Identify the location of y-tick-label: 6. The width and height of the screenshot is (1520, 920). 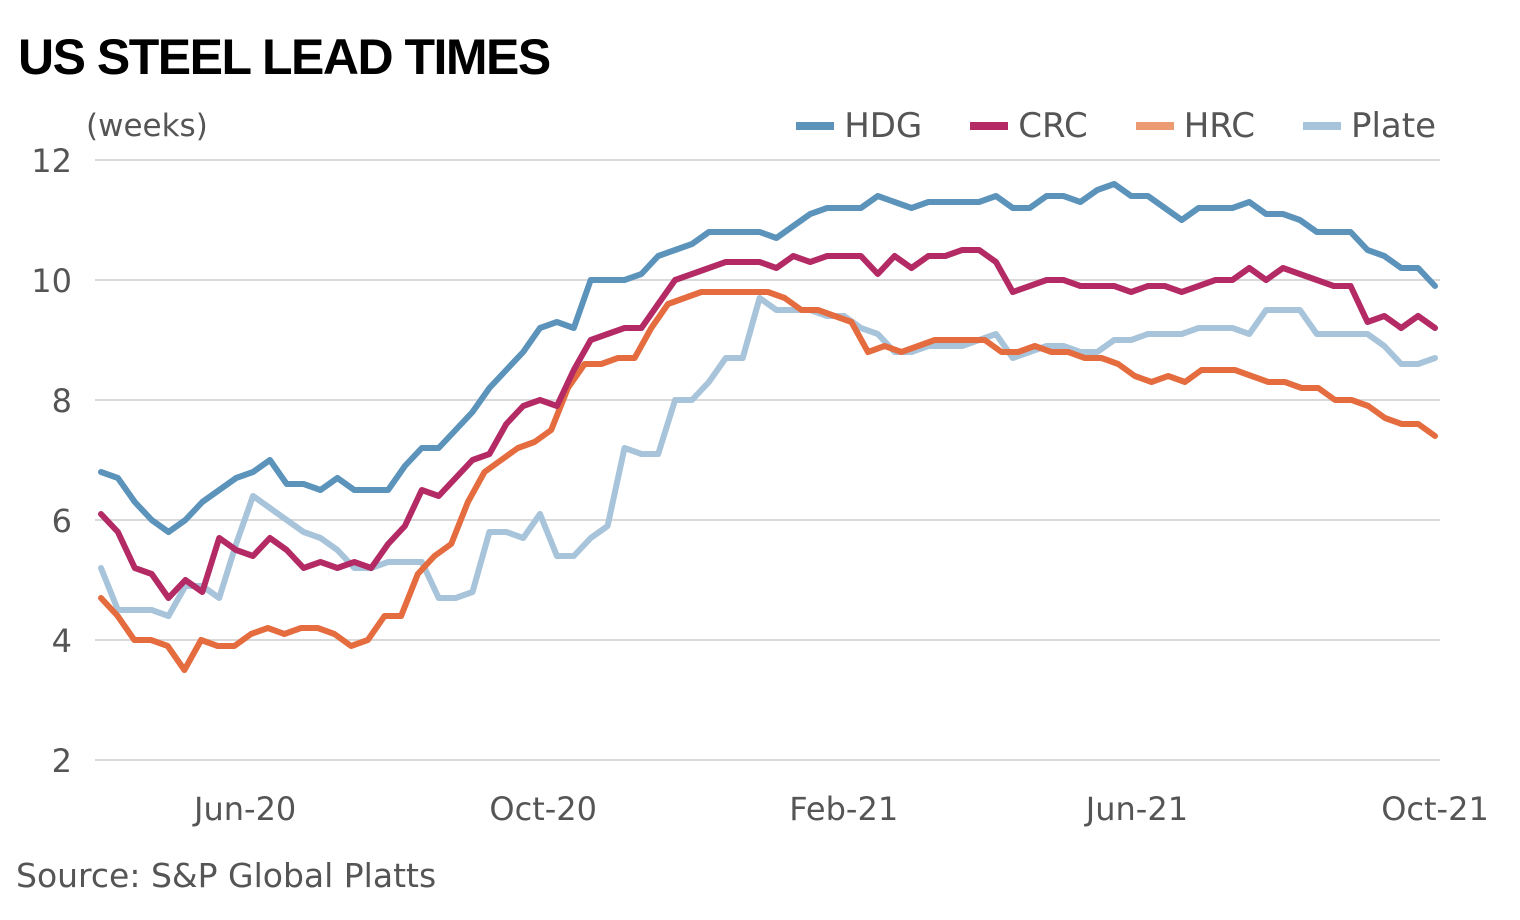
(62, 521).